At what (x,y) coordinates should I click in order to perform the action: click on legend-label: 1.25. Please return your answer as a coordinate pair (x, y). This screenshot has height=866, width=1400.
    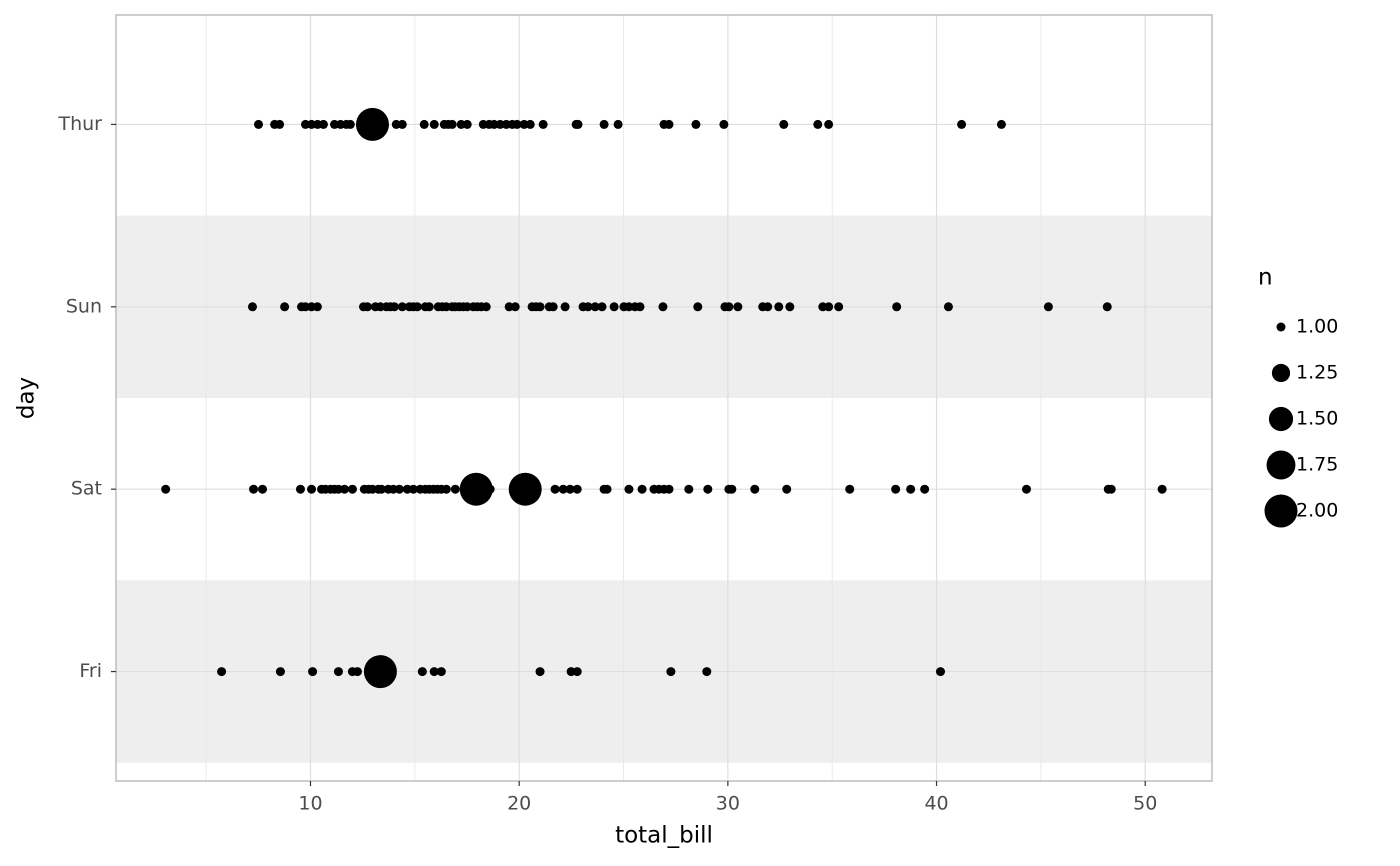
    Looking at the image, I should click on (1317, 373).